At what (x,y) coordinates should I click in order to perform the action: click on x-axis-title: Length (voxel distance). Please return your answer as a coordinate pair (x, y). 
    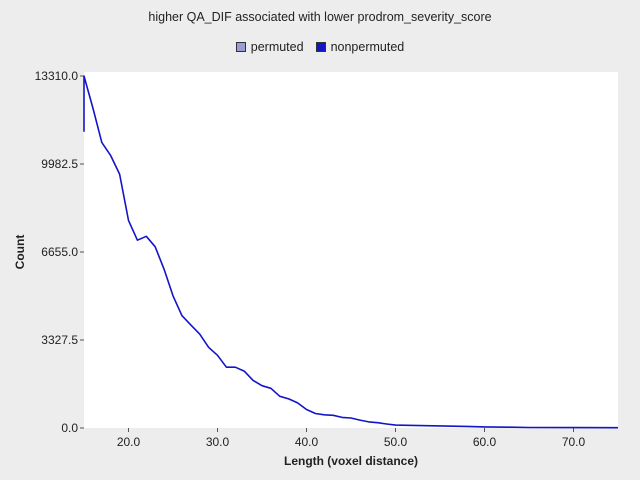
    Looking at the image, I should click on (351, 461).